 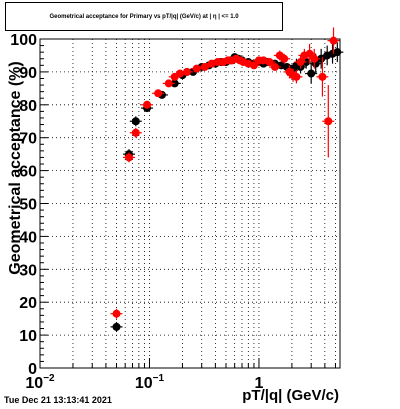 I want to click on y-tick-label: 100, so click(x=23, y=40).